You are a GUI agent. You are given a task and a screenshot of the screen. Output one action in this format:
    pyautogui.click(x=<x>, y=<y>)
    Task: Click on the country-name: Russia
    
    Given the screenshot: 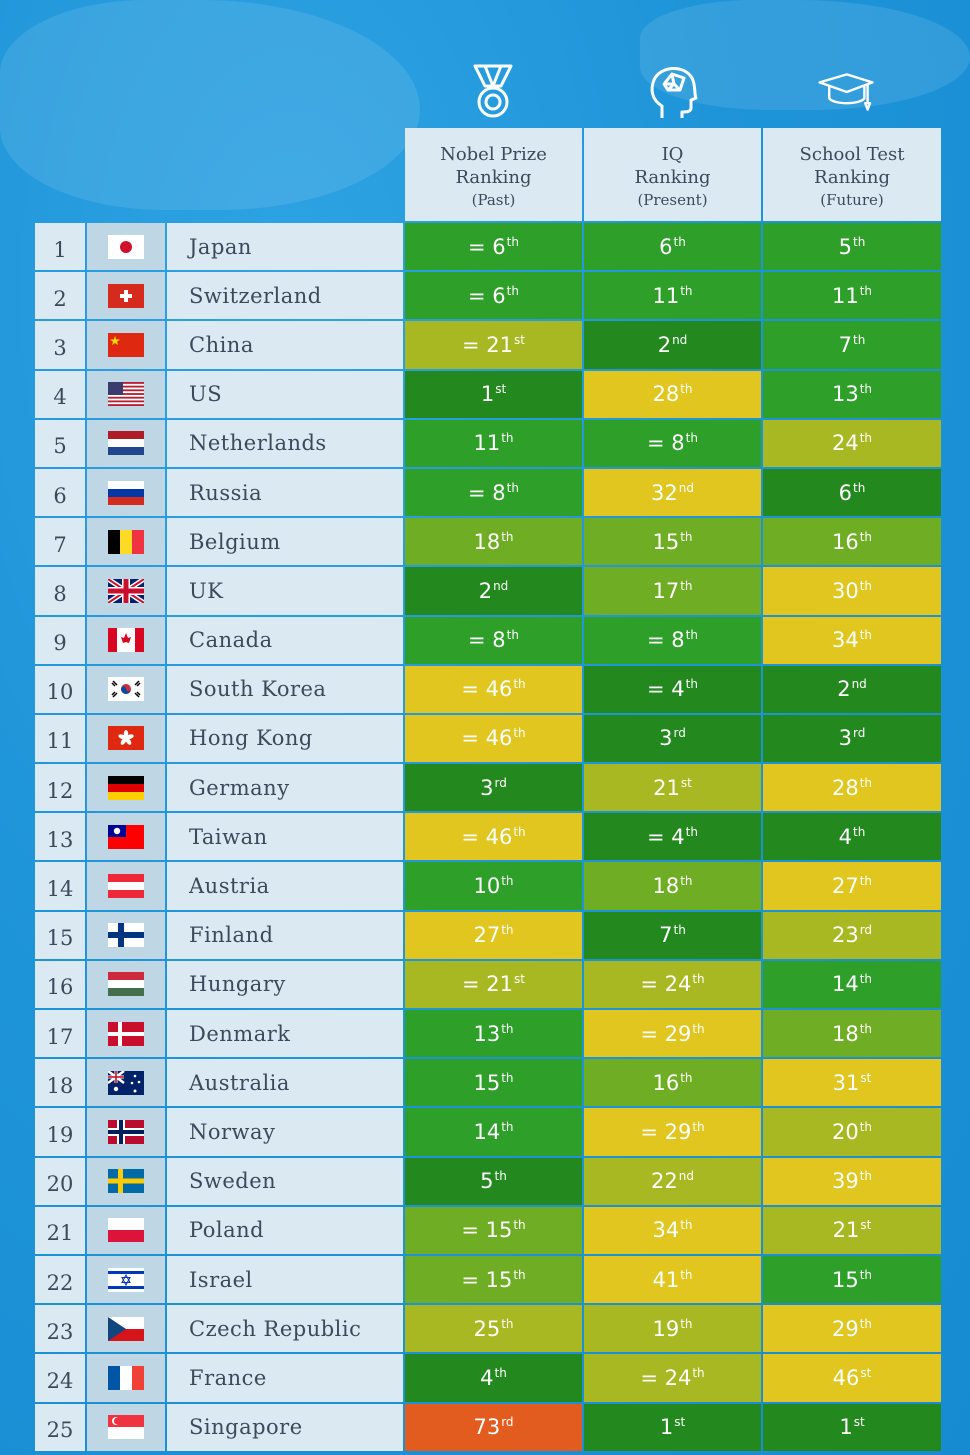 What is the action you would take?
    pyautogui.click(x=285, y=492)
    